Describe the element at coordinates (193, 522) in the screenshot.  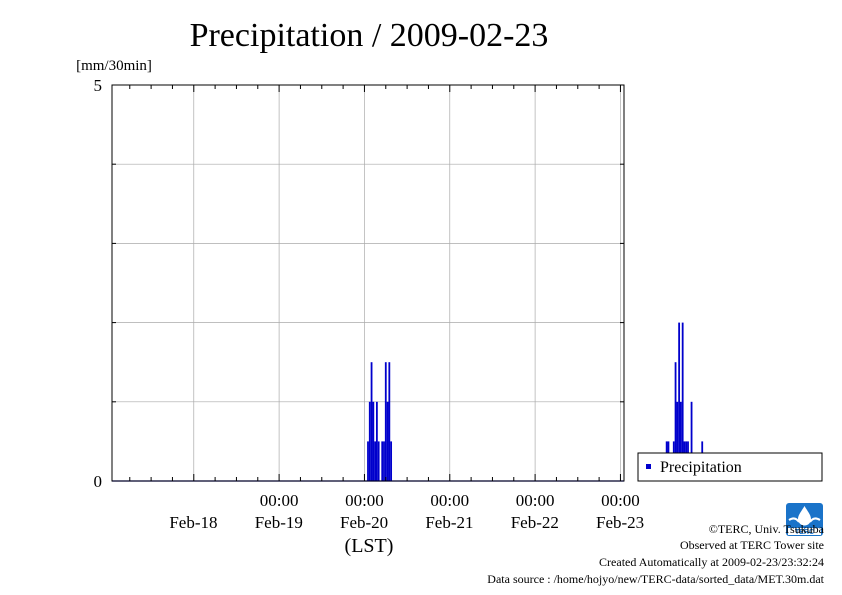
I see `x-date-label: Feb-18` at that location.